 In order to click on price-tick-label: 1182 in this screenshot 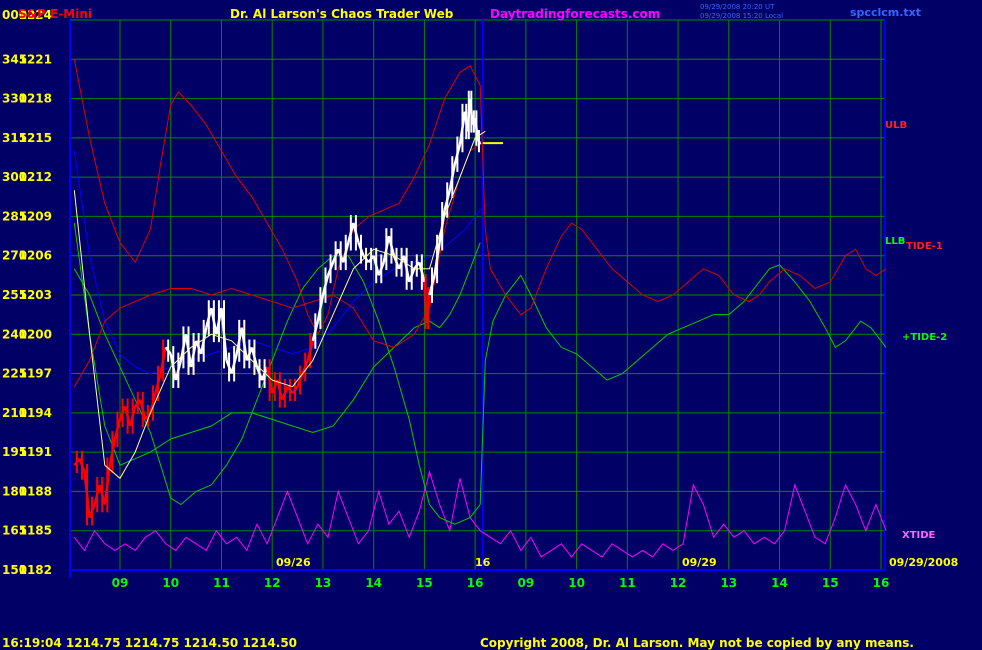, I will do `click(35, 570)`.